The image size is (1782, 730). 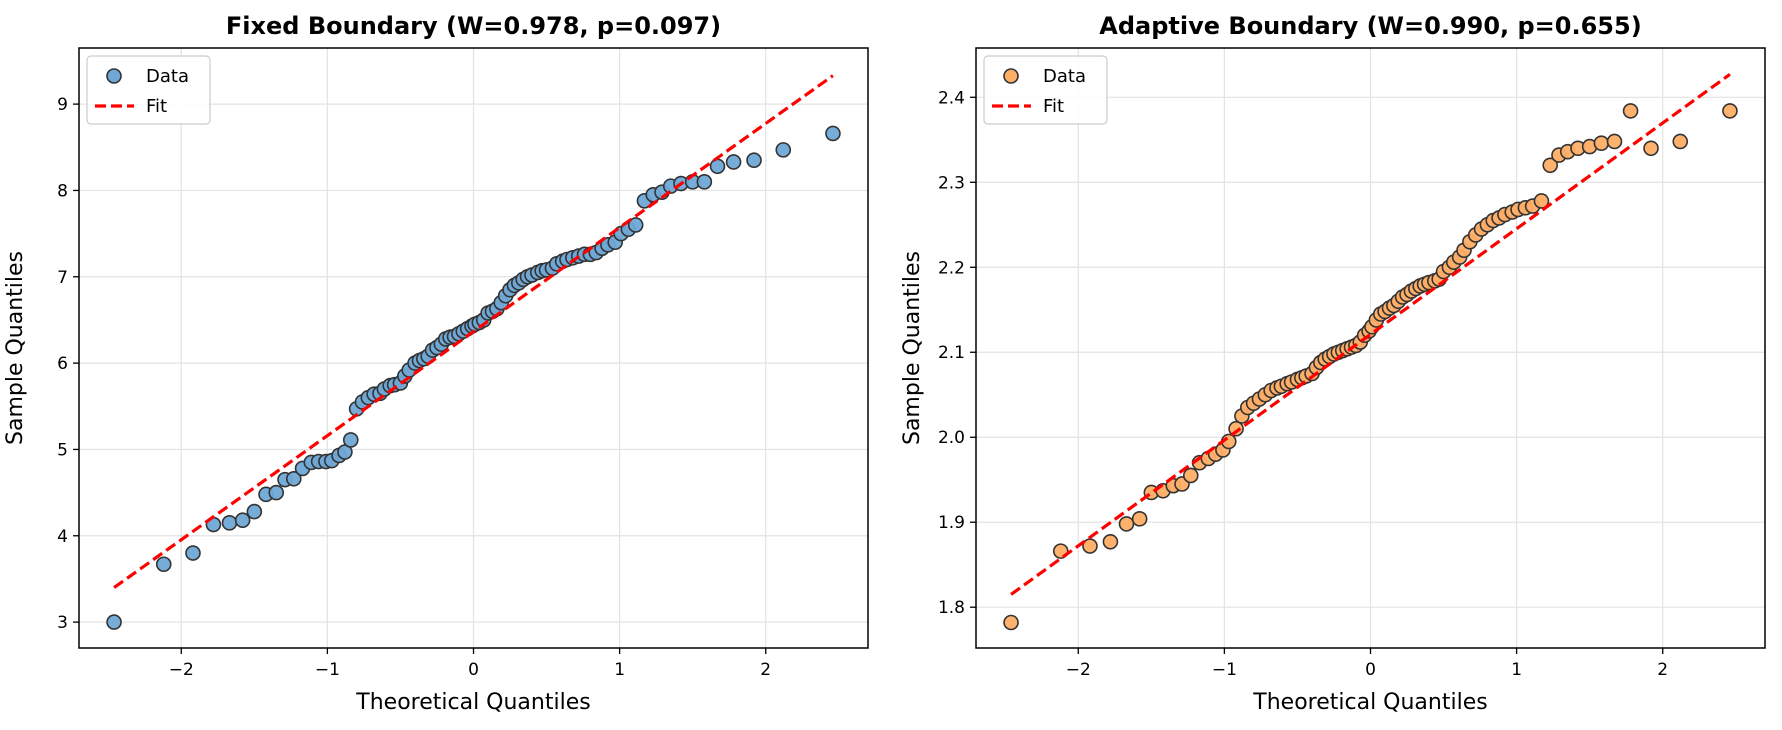 What do you see at coordinates (951, 523) in the screenshot?
I see `y-tick-label: 1.9` at bounding box center [951, 523].